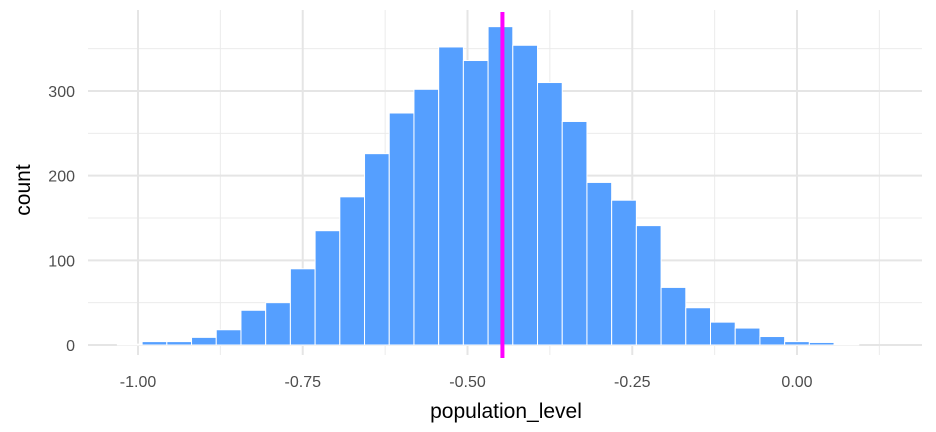 This screenshot has width=936, height=432. Describe the element at coordinates (796, 382) in the screenshot. I see `x-tick-label: 0.00` at that location.